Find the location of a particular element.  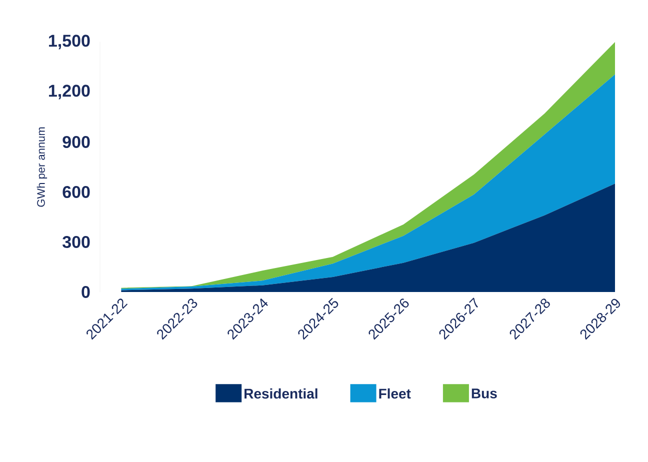

legend-label: Fleet is located at coordinates (395, 393).